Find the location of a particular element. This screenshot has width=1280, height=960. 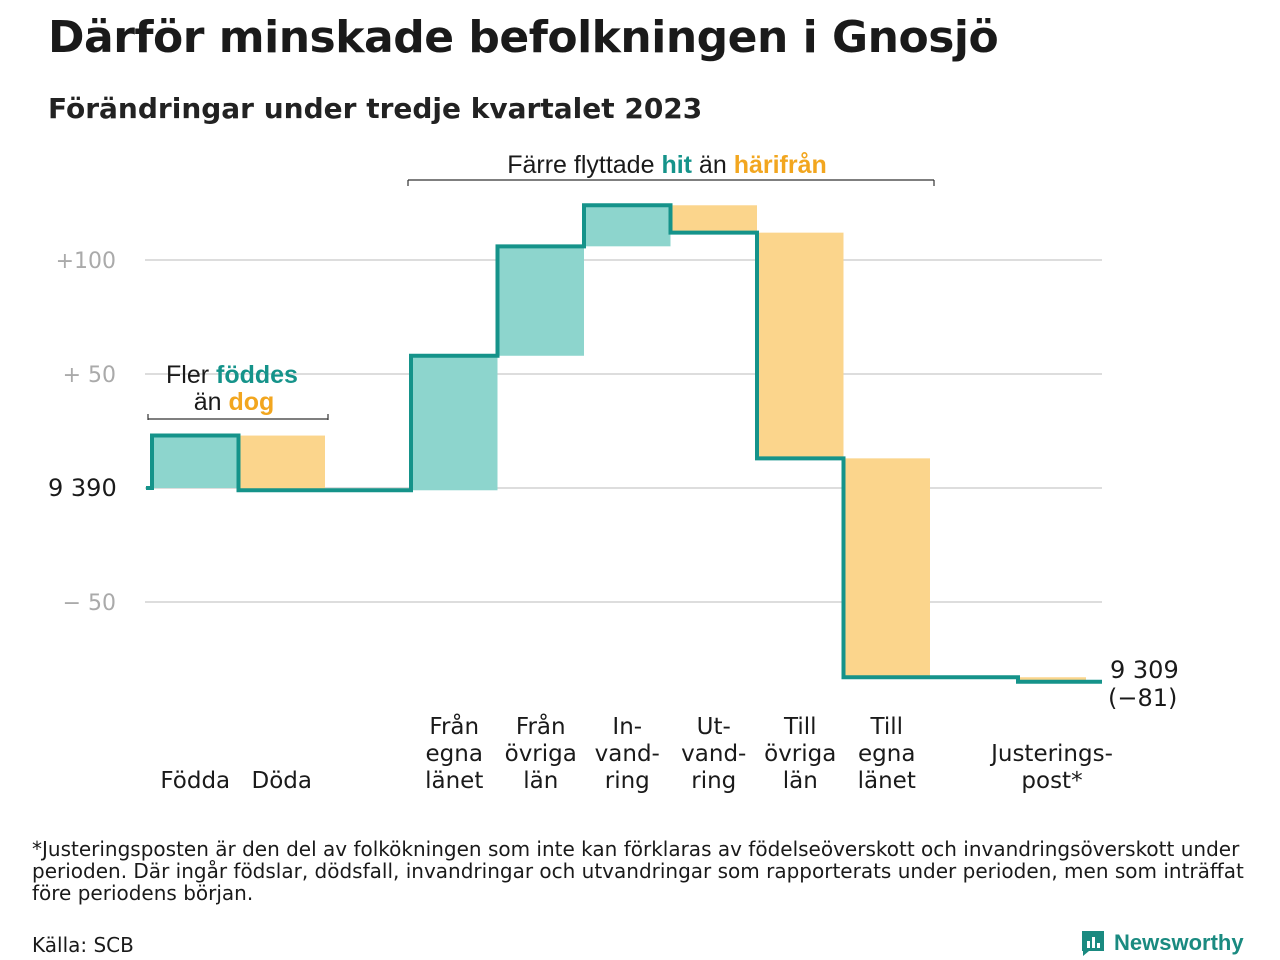

y-tick-label: − 50 is located at coordinates (89, 603).